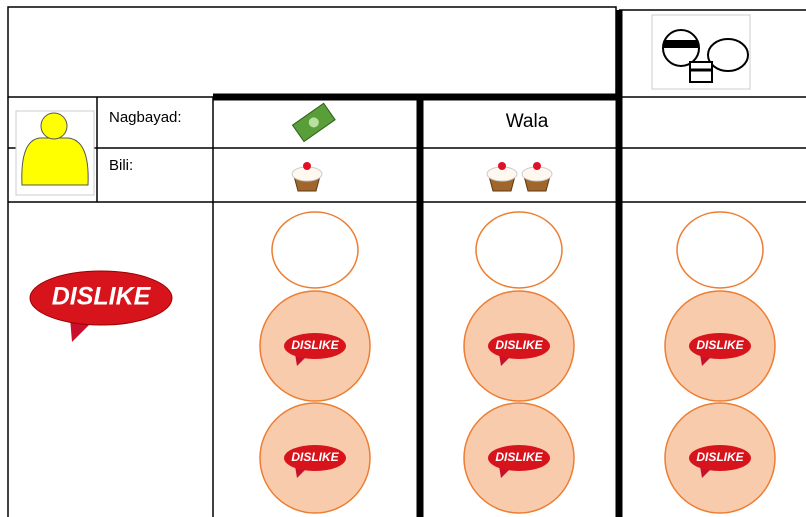 The width and height of the screenshot is (806, 517). I want to click on main-badge: DISLIKE, so click(101, 306).